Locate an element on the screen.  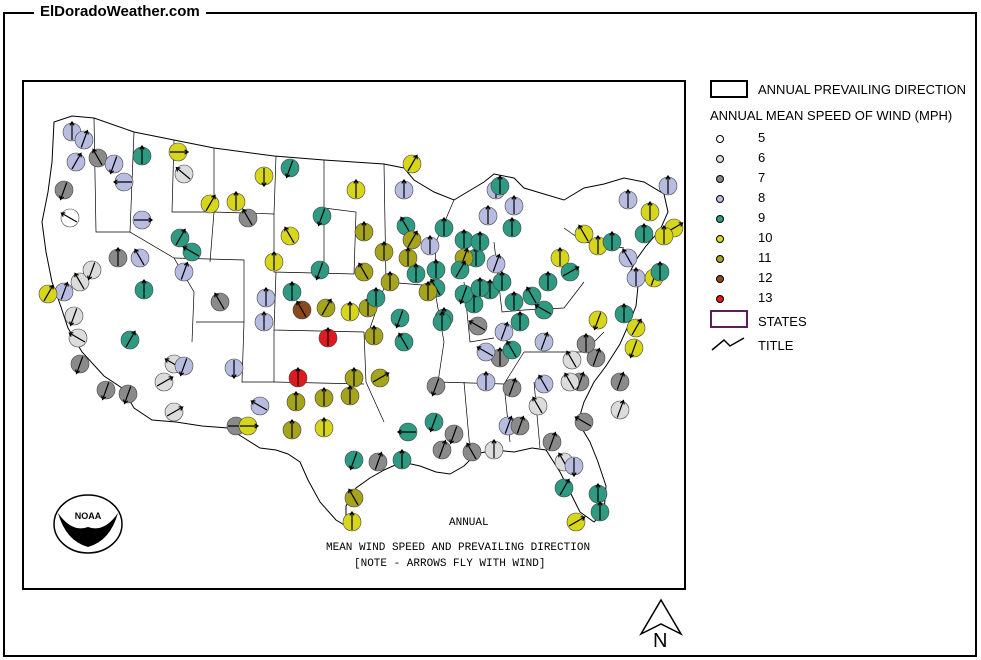
north-arrow-icon is located at coordinates (661, 617).